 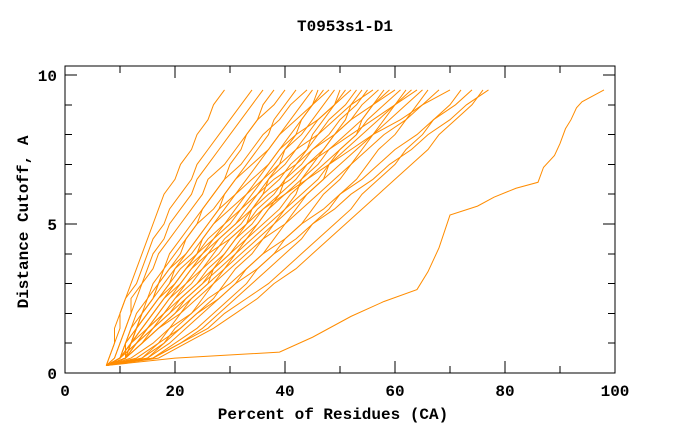 I want to click on x-tick-label: 60, so click(x=394, y=392).